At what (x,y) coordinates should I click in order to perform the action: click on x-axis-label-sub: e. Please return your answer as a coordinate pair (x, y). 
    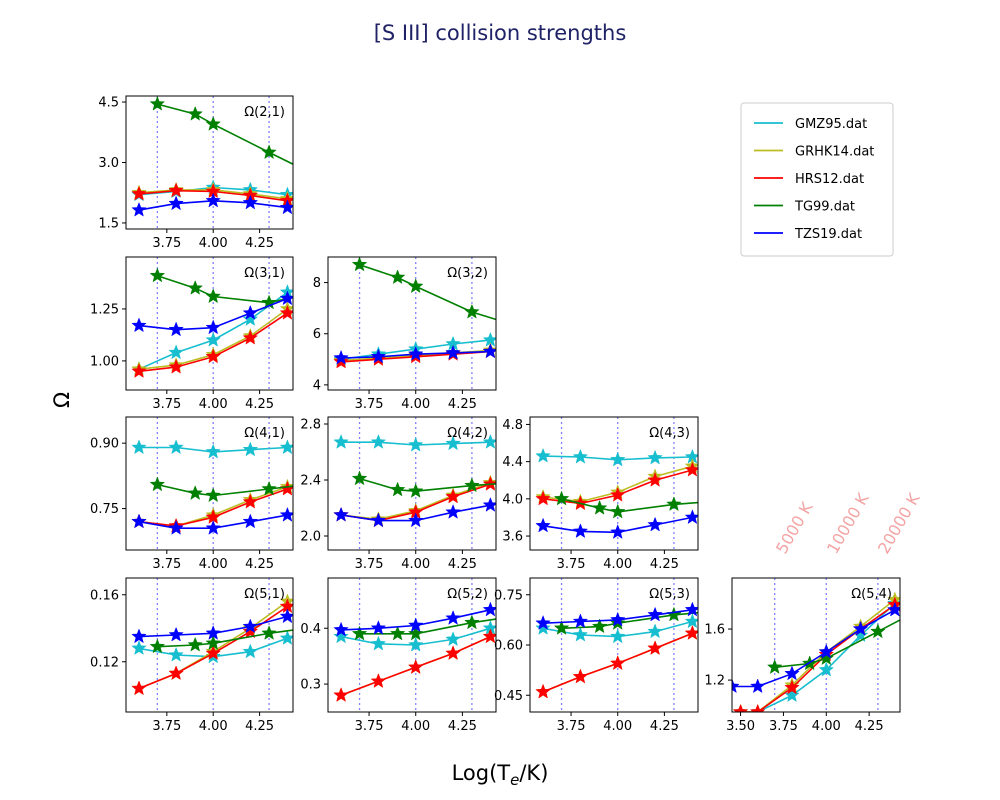
    Looking at the image, I should click on (514, 780).